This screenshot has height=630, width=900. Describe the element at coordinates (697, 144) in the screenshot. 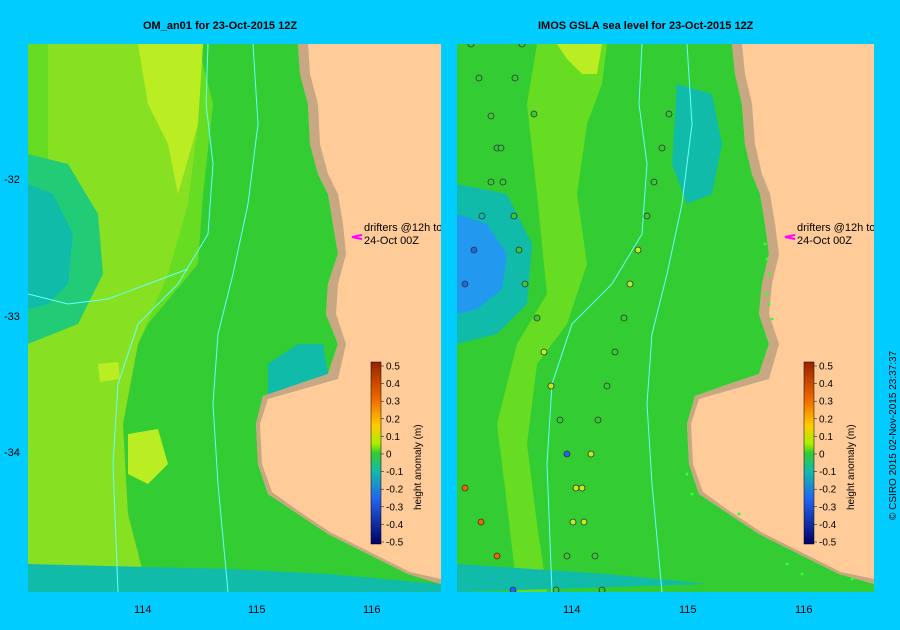

I see `teal-east` at that location.